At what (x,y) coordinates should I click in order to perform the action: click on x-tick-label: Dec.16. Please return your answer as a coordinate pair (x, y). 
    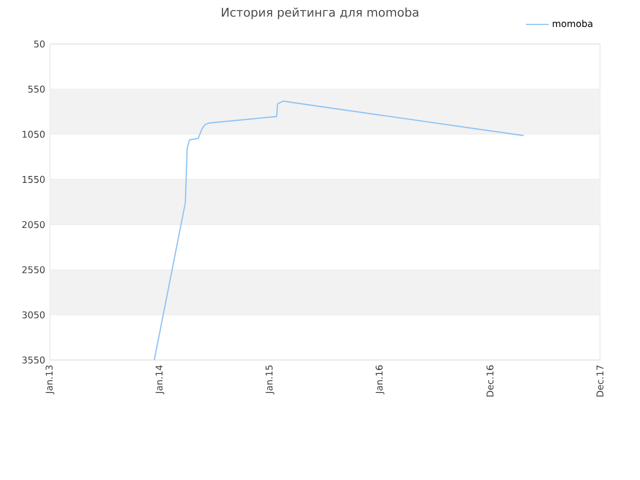
    Looking at the image, I should click on (490, 381).